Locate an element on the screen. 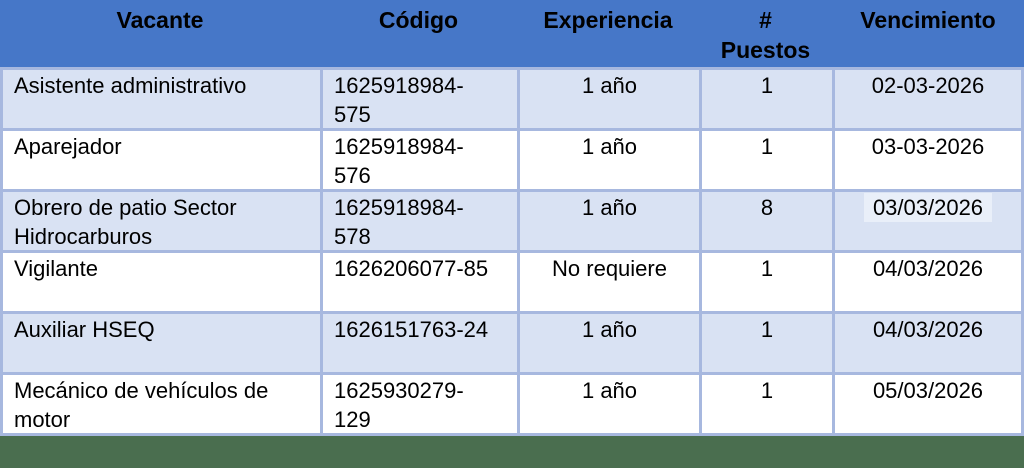  cell-codigo: 1625930279-129 is located at coordinates (418, 404).